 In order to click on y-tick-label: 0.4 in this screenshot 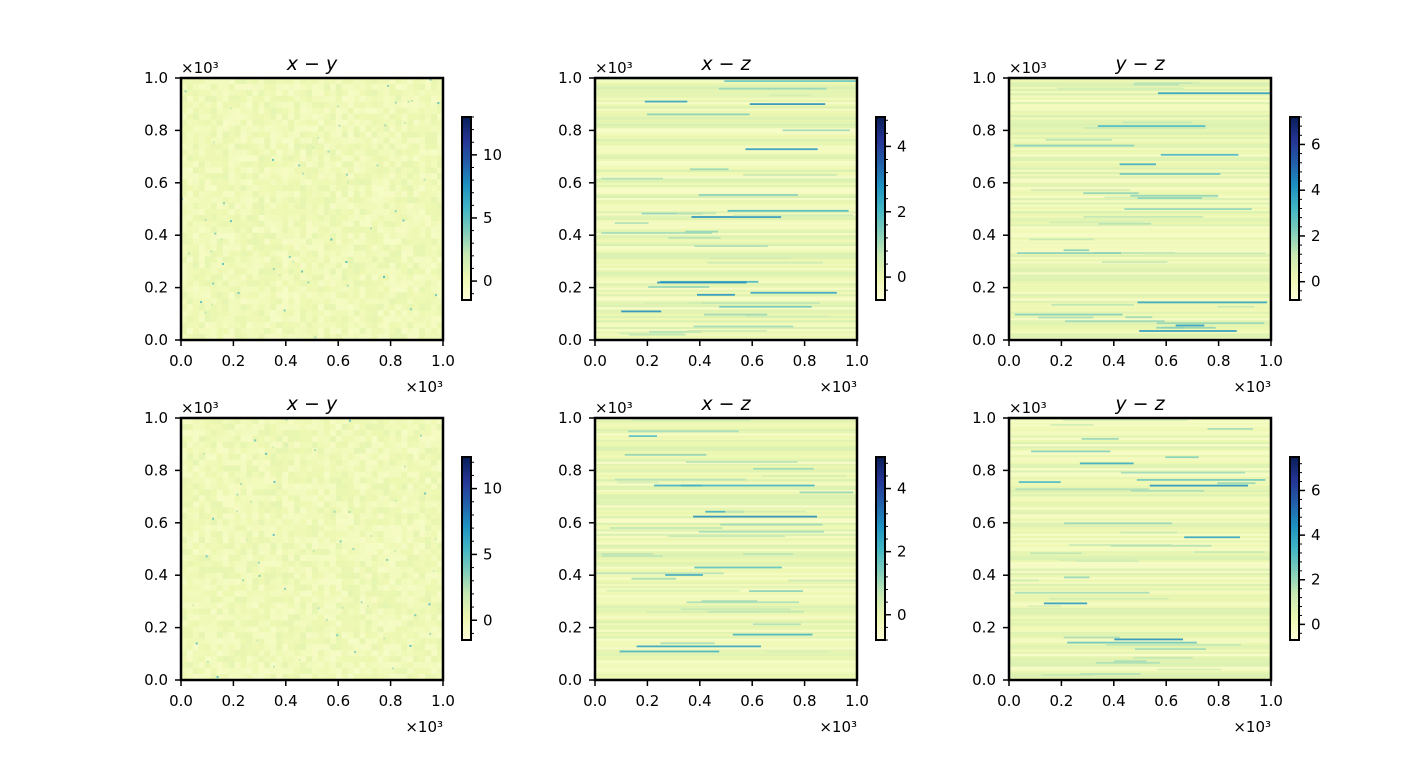, I will do `click(570, 575)`.